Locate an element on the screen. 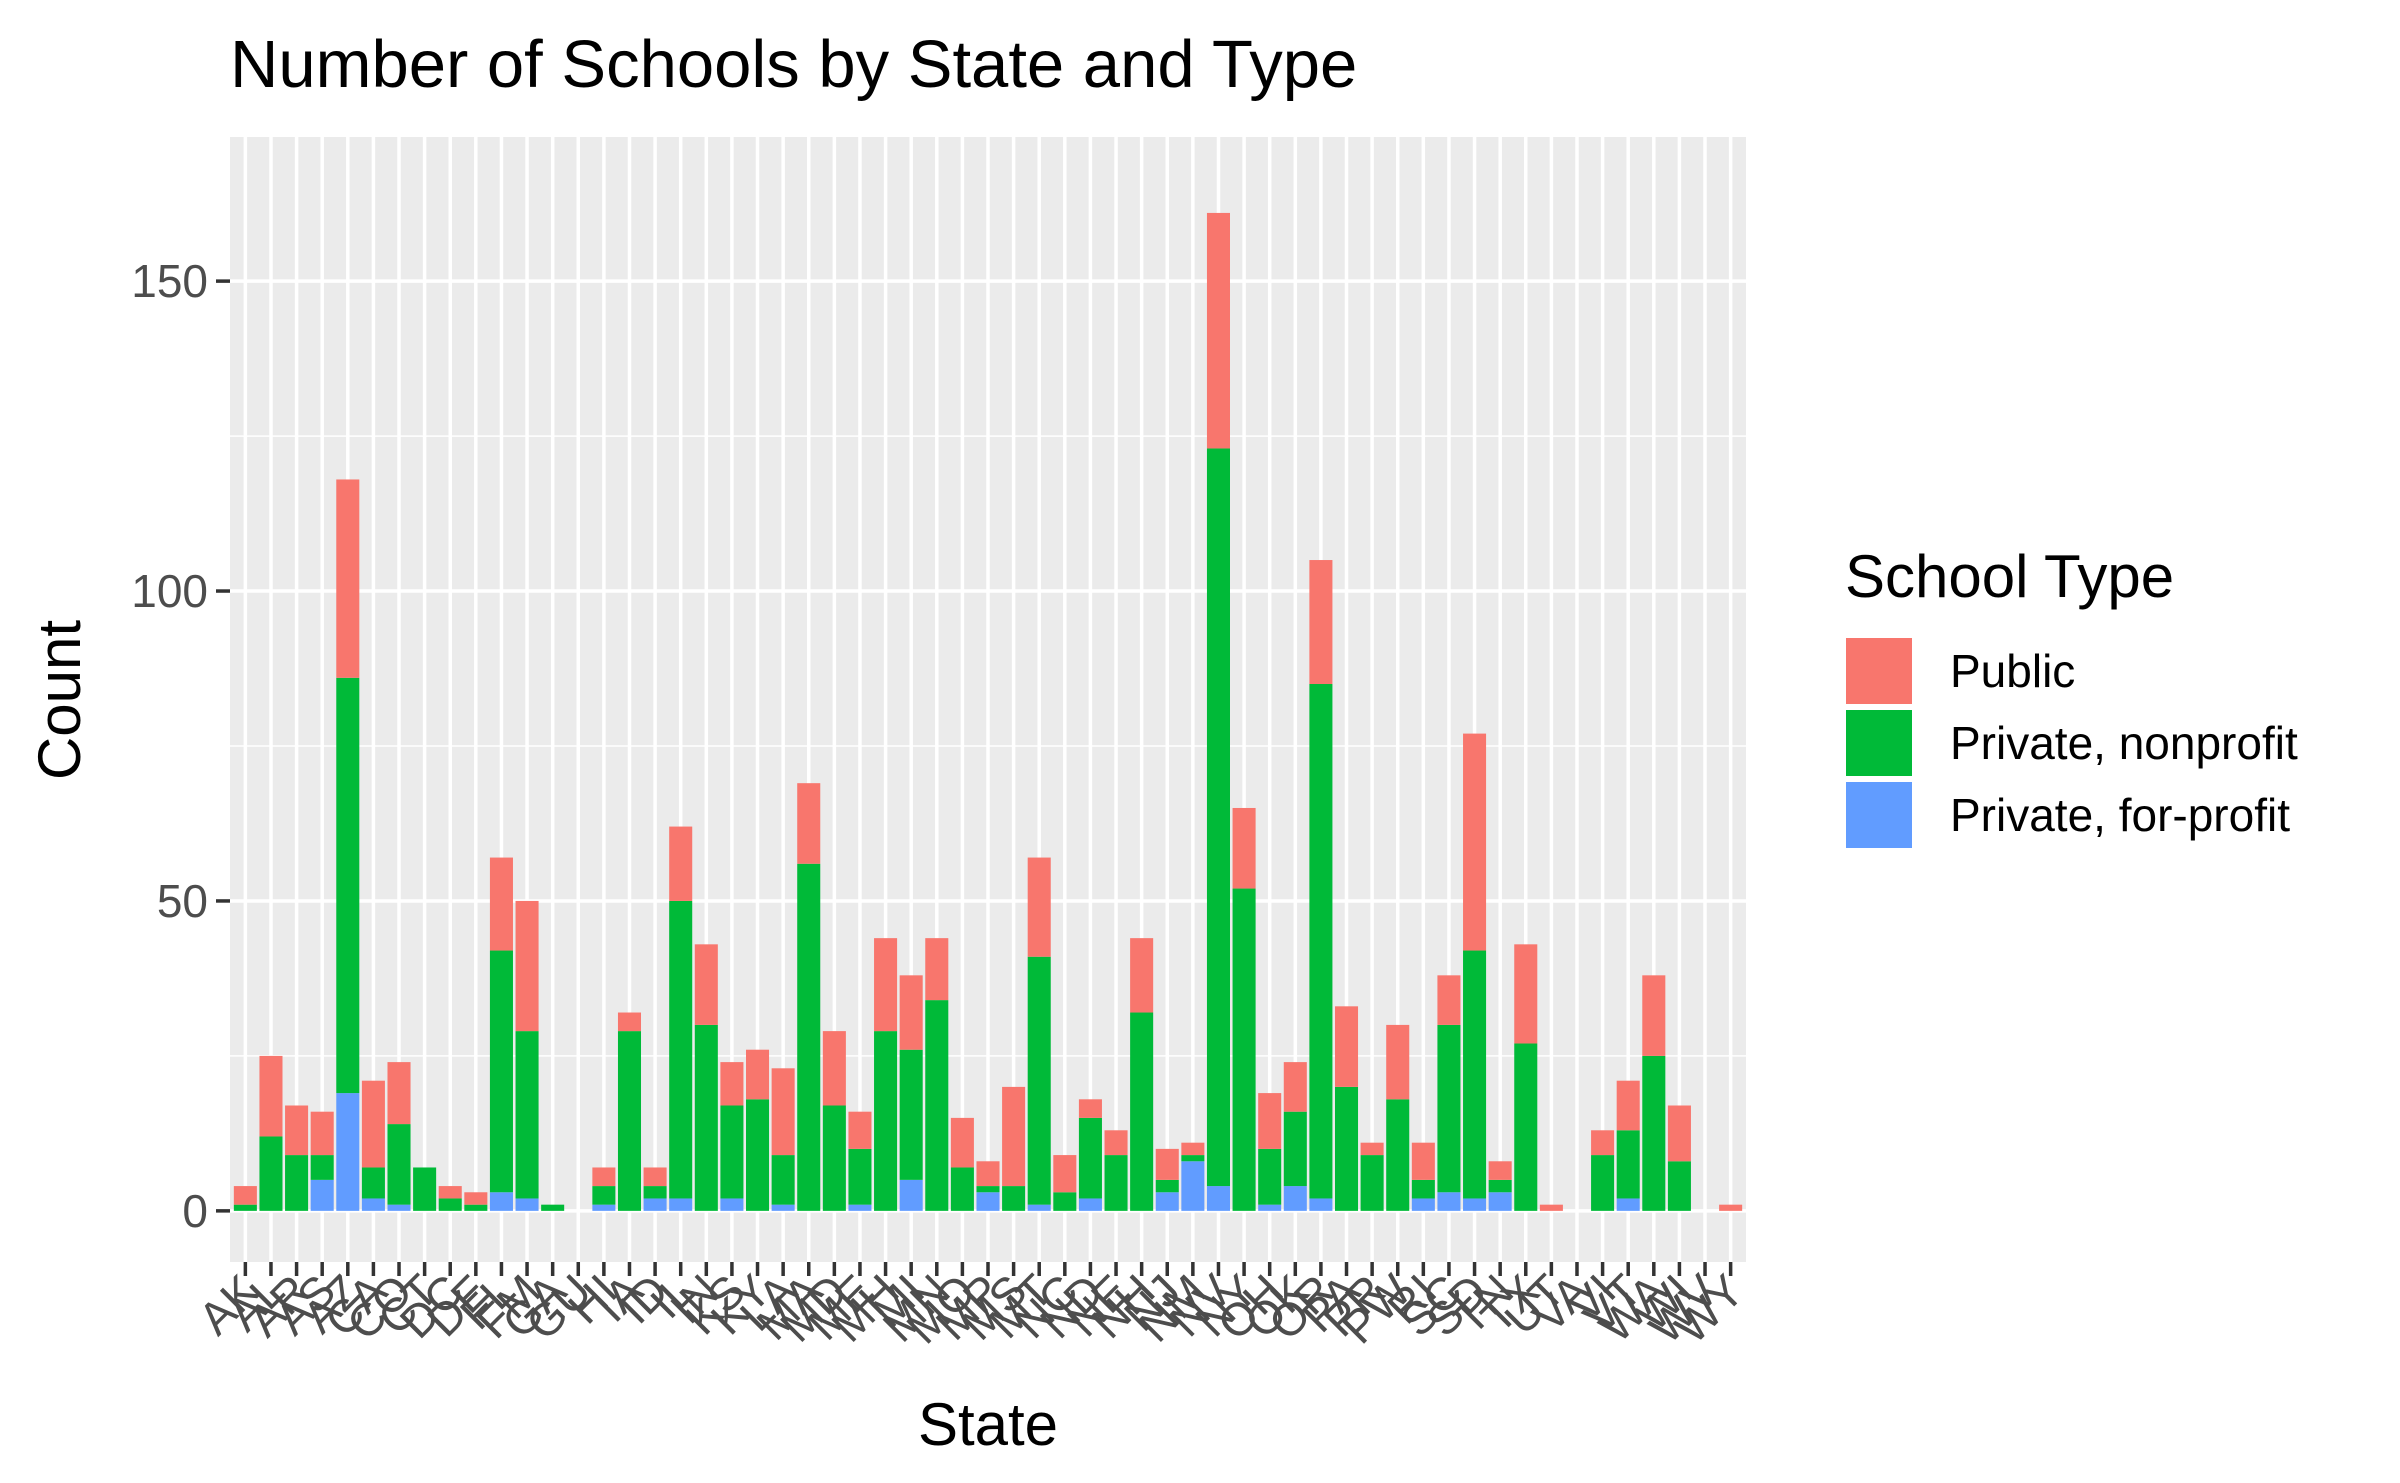 This screenshot has height=1483, width=2400. bar-segment-ky-private-nonprofit is located at coordinates (758, 1155).